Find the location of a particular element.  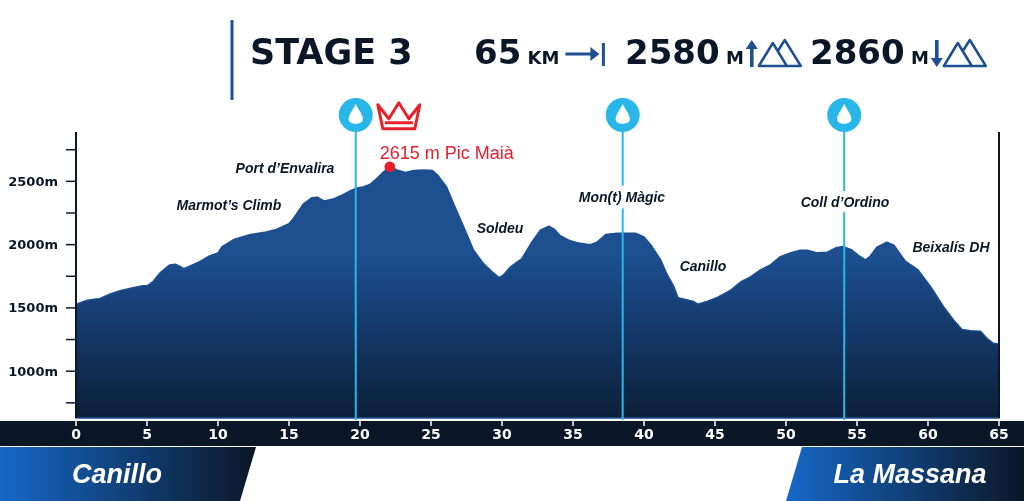

annotation: Canillo is located at coordinates (703, 265).